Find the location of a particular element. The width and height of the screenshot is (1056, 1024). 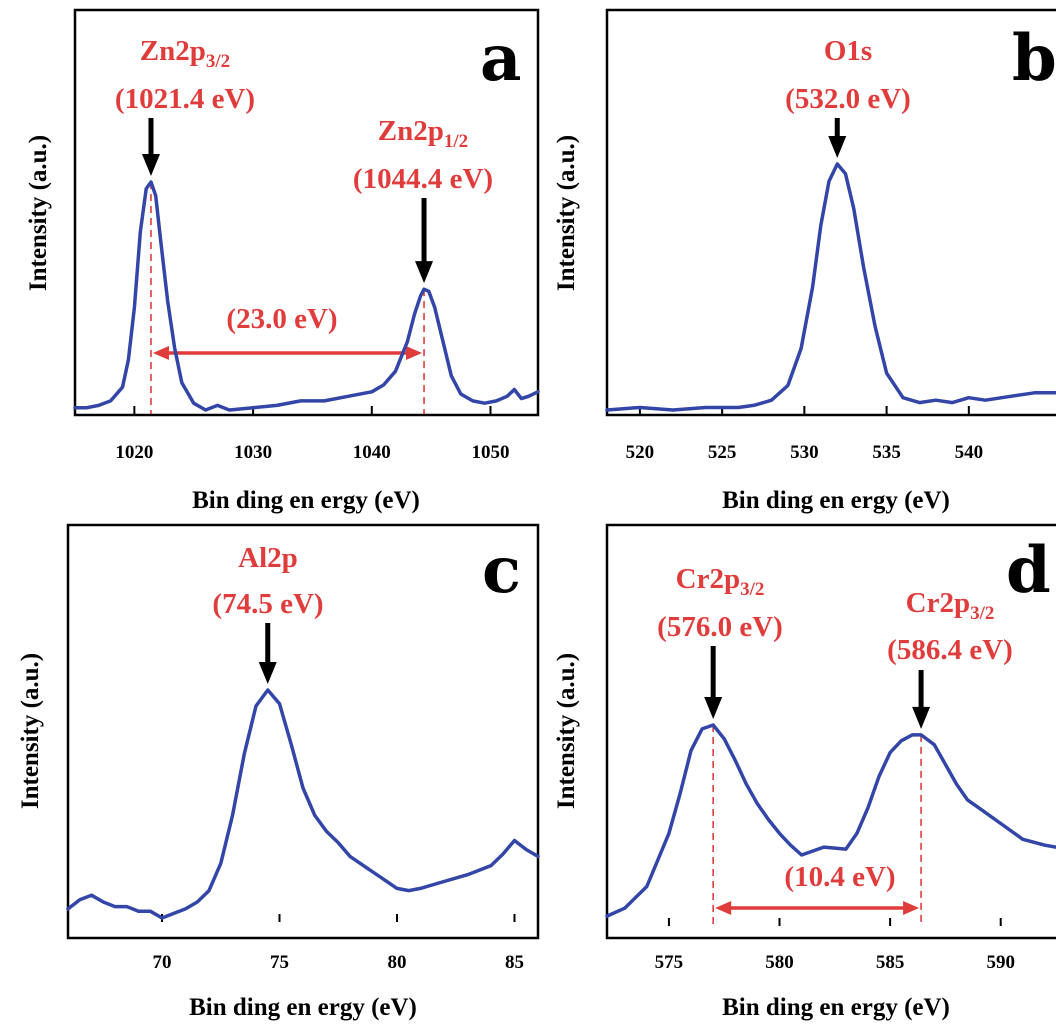

svg-text: Al2p is located at coordinates (268, 558).